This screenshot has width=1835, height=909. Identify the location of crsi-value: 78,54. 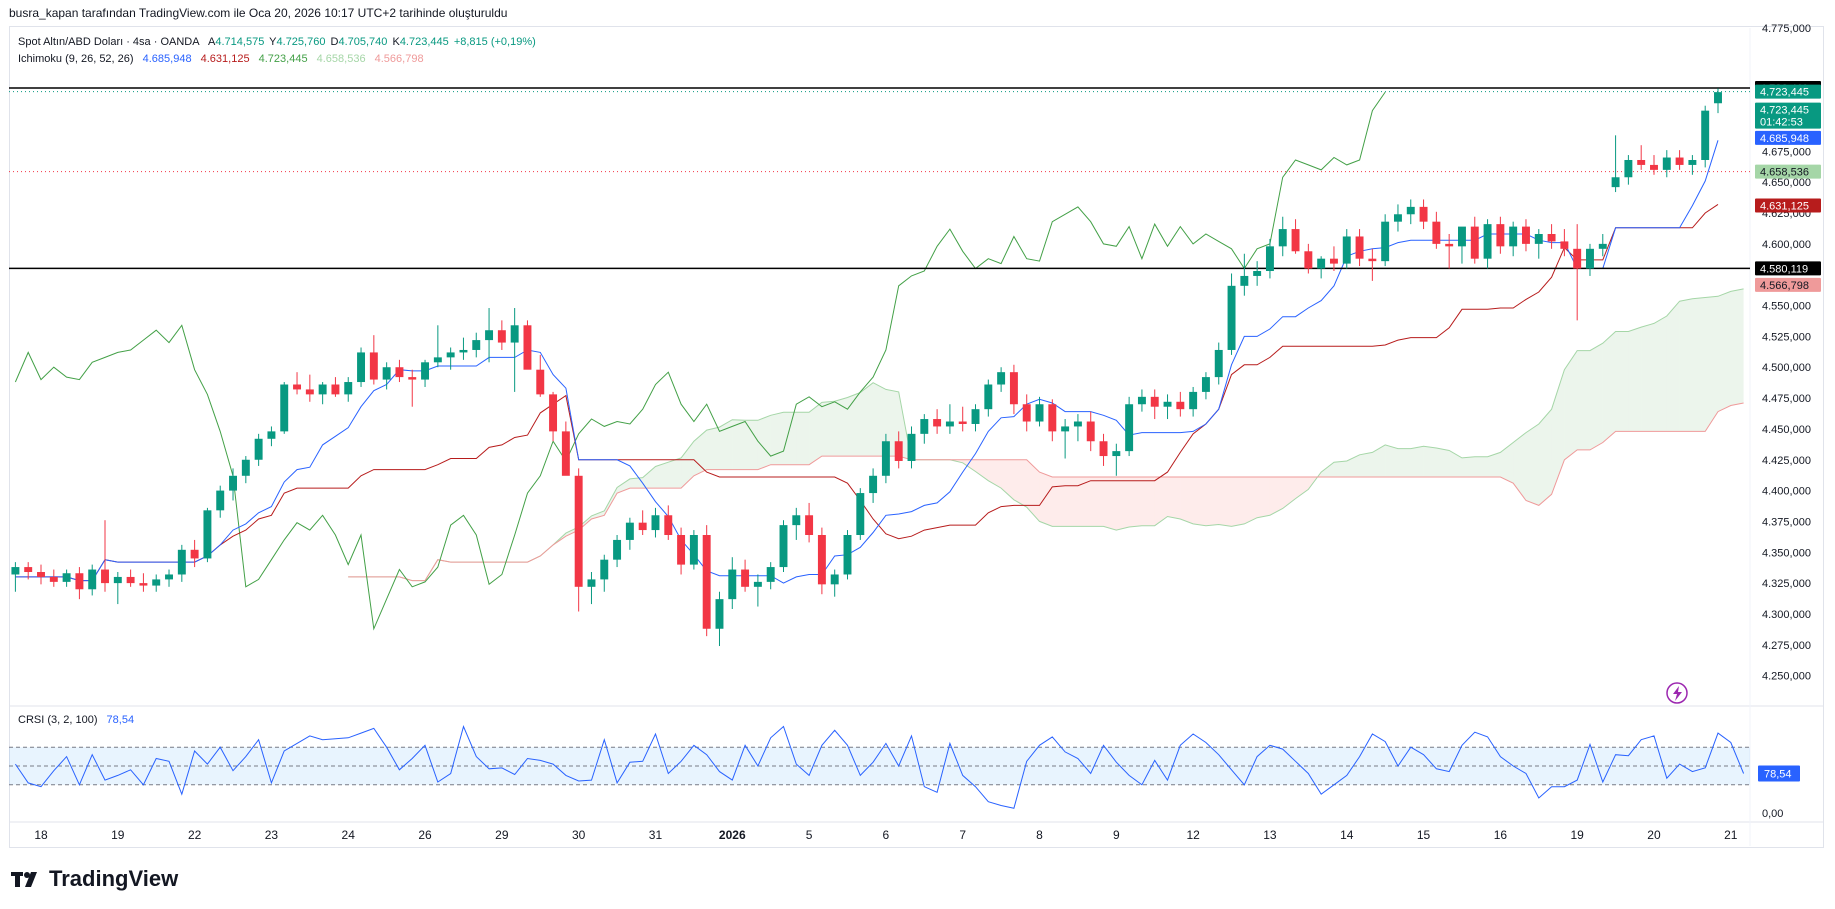
(120, 720).